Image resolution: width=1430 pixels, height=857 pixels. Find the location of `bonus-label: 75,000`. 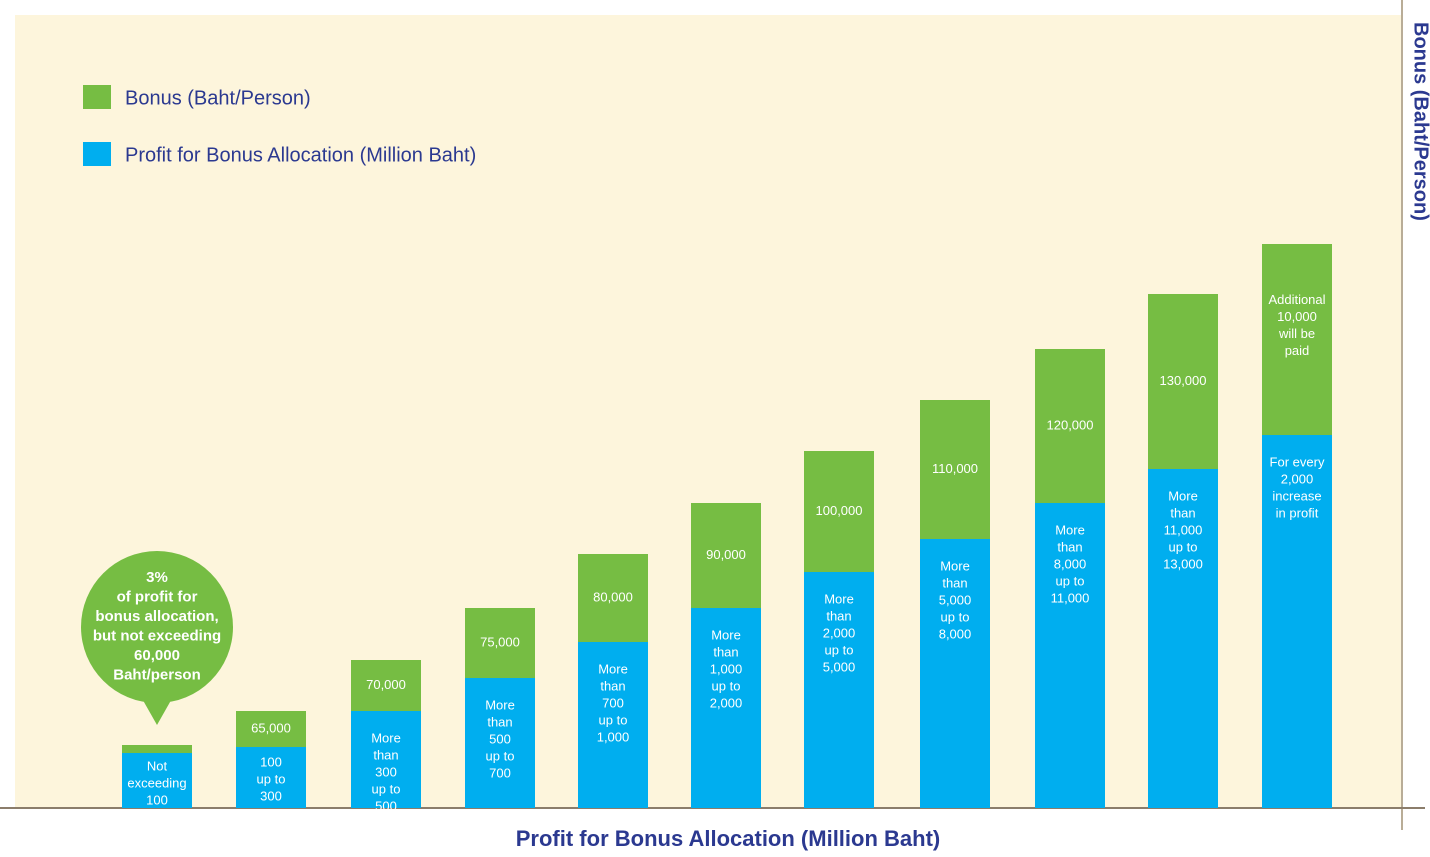

bonus-label: 75,000 is located at coordinates (500, 641).